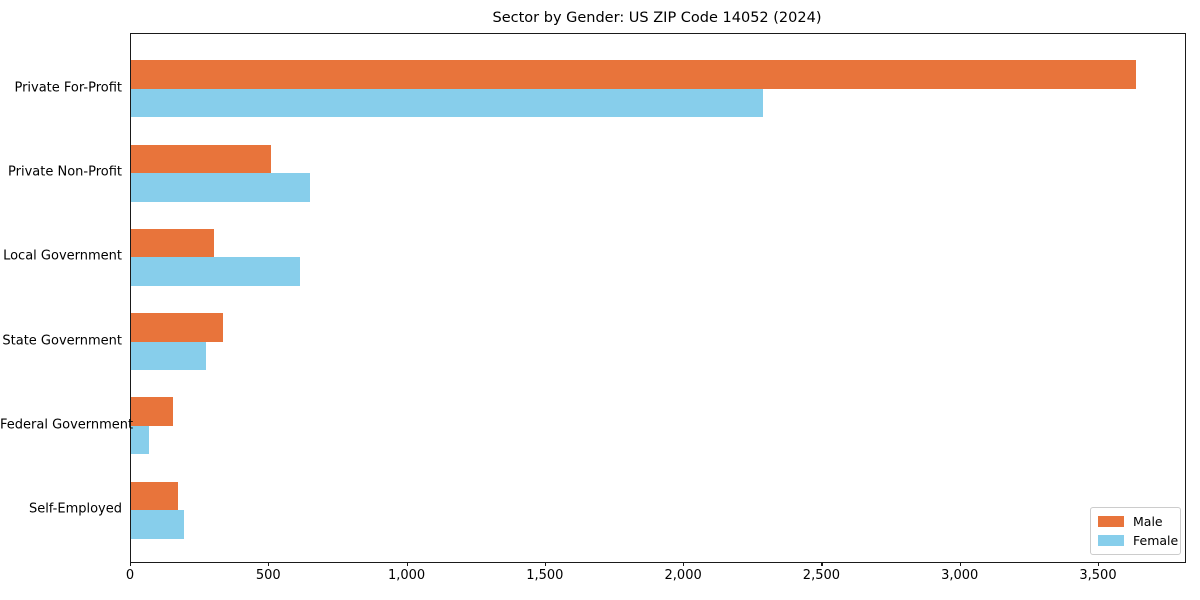 The image size is (1200, 600). I want to click on x-tick-label-2500: 2,500, so click(821, 575).